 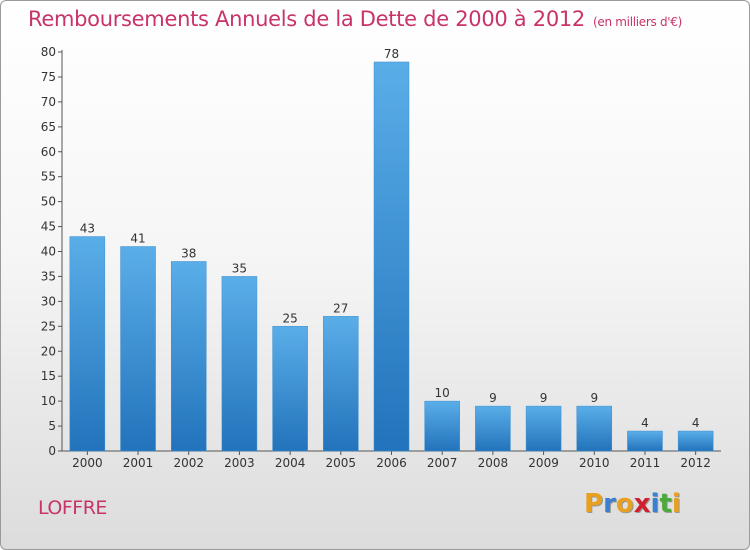 What do you see at coordinates (239, 463) in the screenshot?
I see `x-tick-label: 2003` at bounding box center [239, 463].